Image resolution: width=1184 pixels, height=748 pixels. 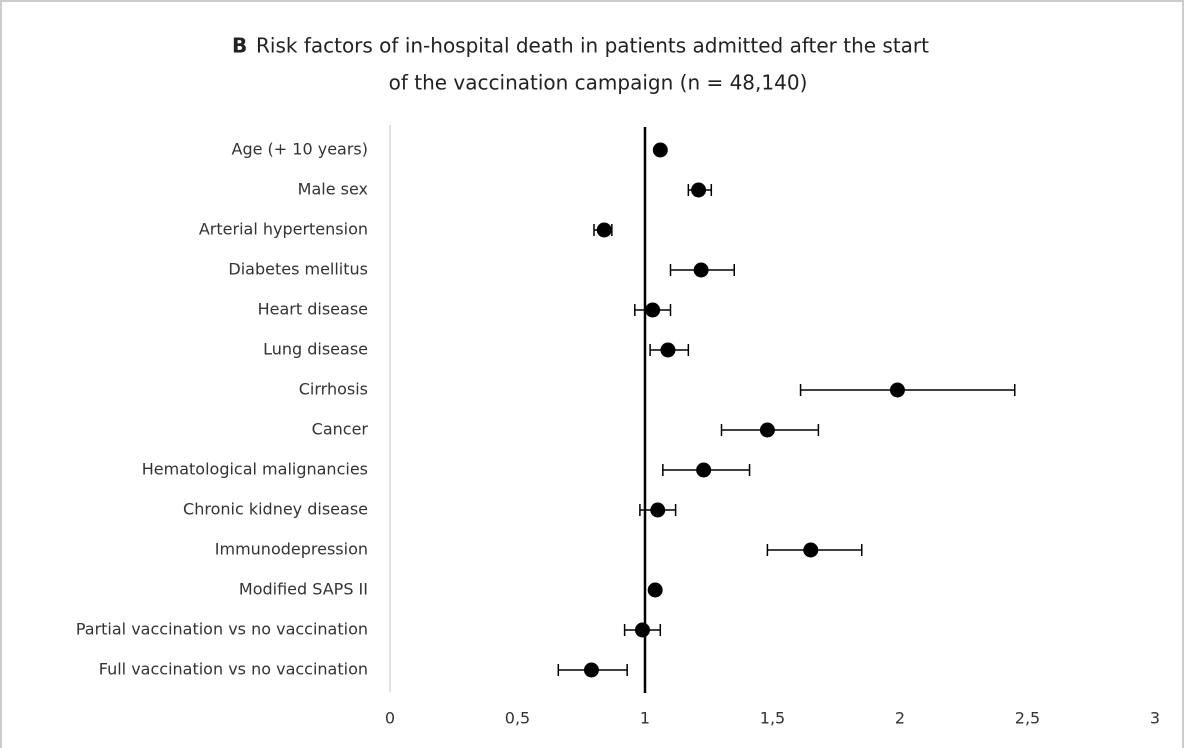 I want to click on y-tick-label: Cirrhosis, so click(x=333, y=389).